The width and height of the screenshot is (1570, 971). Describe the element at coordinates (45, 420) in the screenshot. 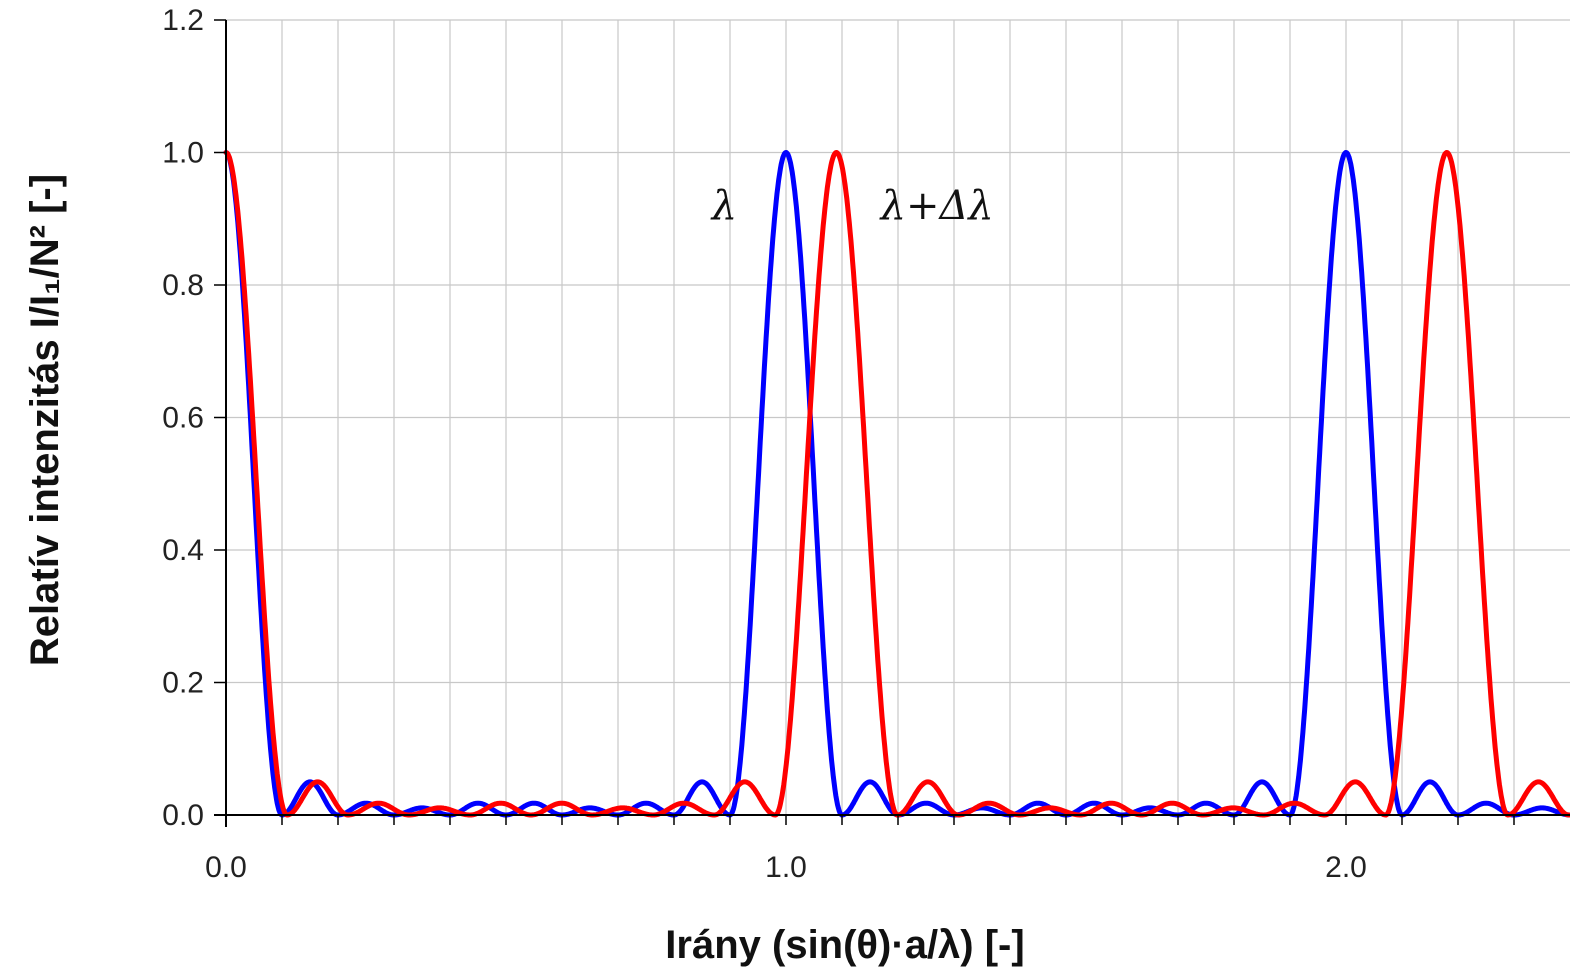

I see `y-axis-title: Relatív intenzitás I/I₁/N² [-]` at that location.